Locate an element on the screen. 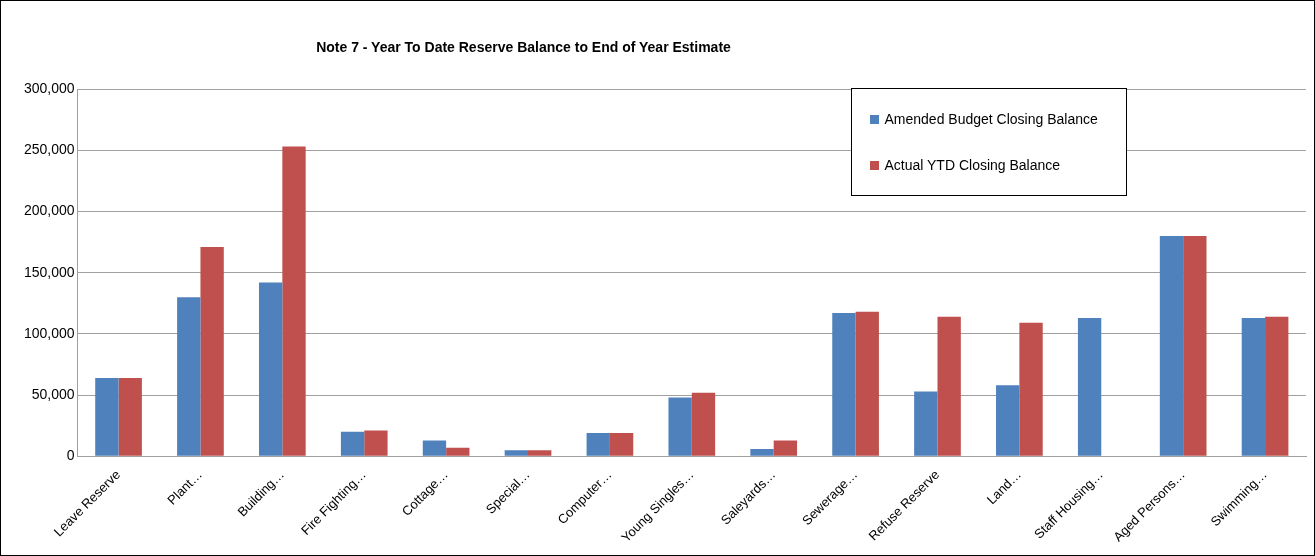 Image resolution: width=1315 pixels, height=556 pixels. legend-label: Amended Budget Closing Balance is located at coordinates (991, 119).